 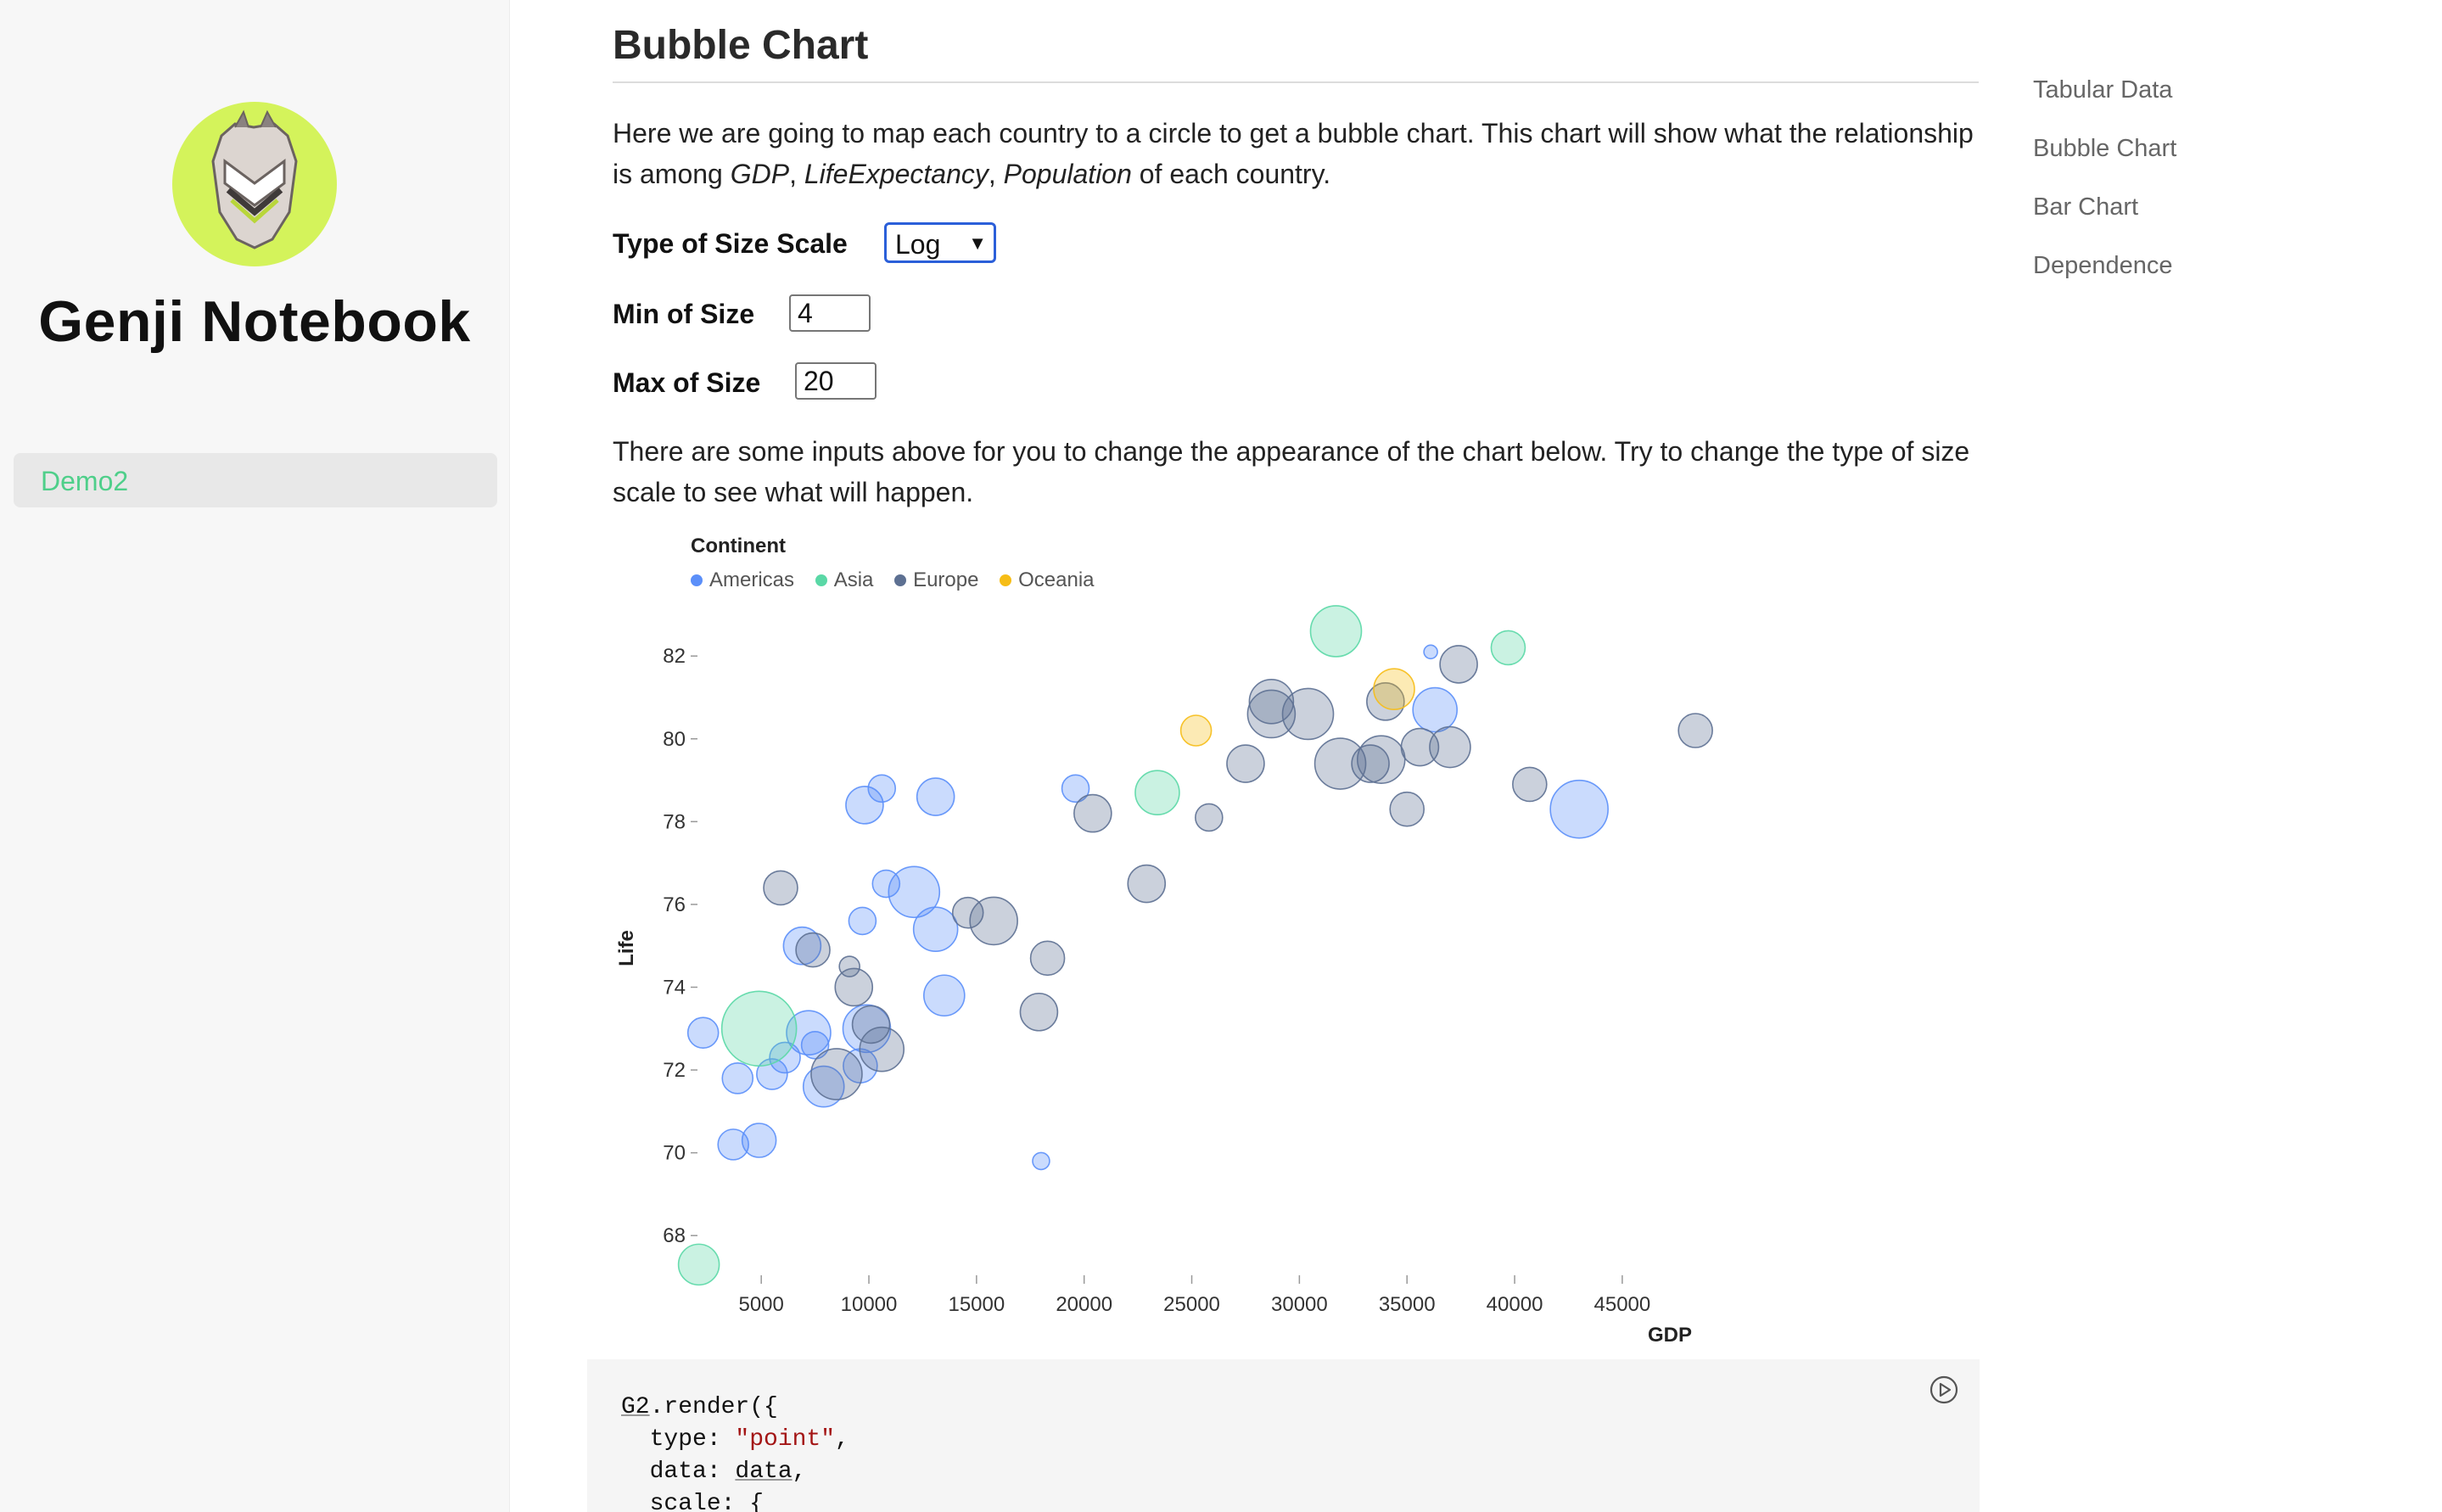 I want to click on x-tick-label: 20000, so click(x=1084, y=1305).